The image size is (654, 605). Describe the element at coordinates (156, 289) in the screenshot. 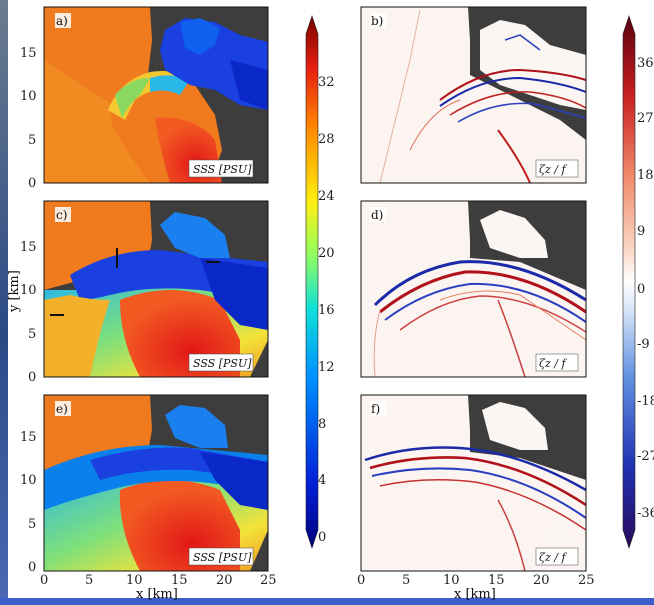

I see `panel-c` at that location.